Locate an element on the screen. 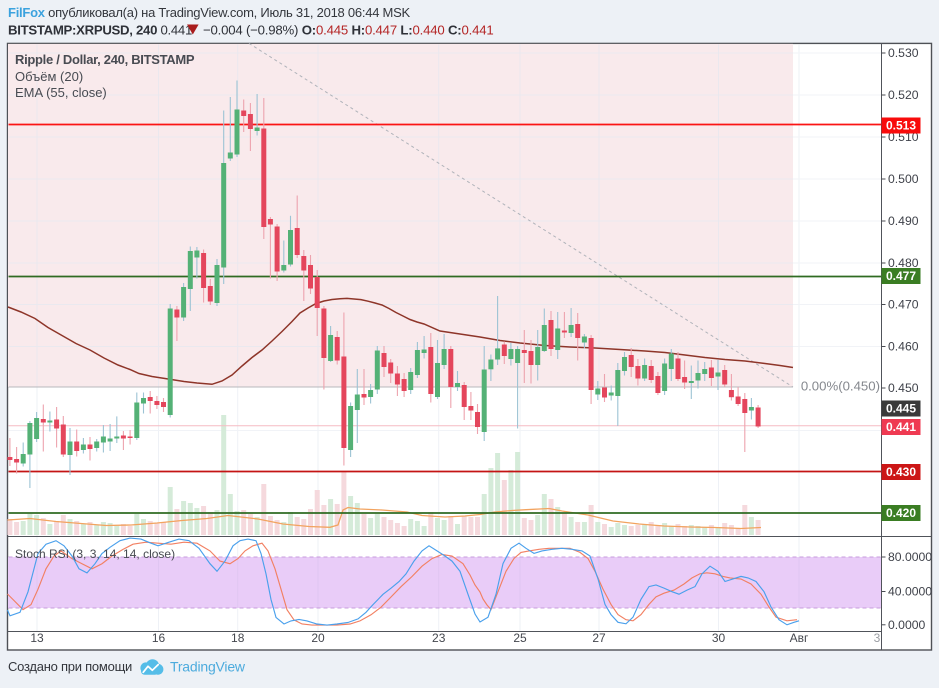 This screenshot has width=939, height=688. svg-text: 27 is located at coordinates (599, 638).